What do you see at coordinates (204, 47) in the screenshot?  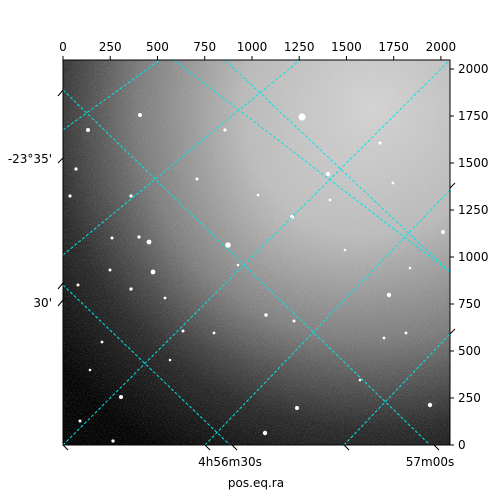 I see `x-tick-label: 750` at bounding box center [204, 47].